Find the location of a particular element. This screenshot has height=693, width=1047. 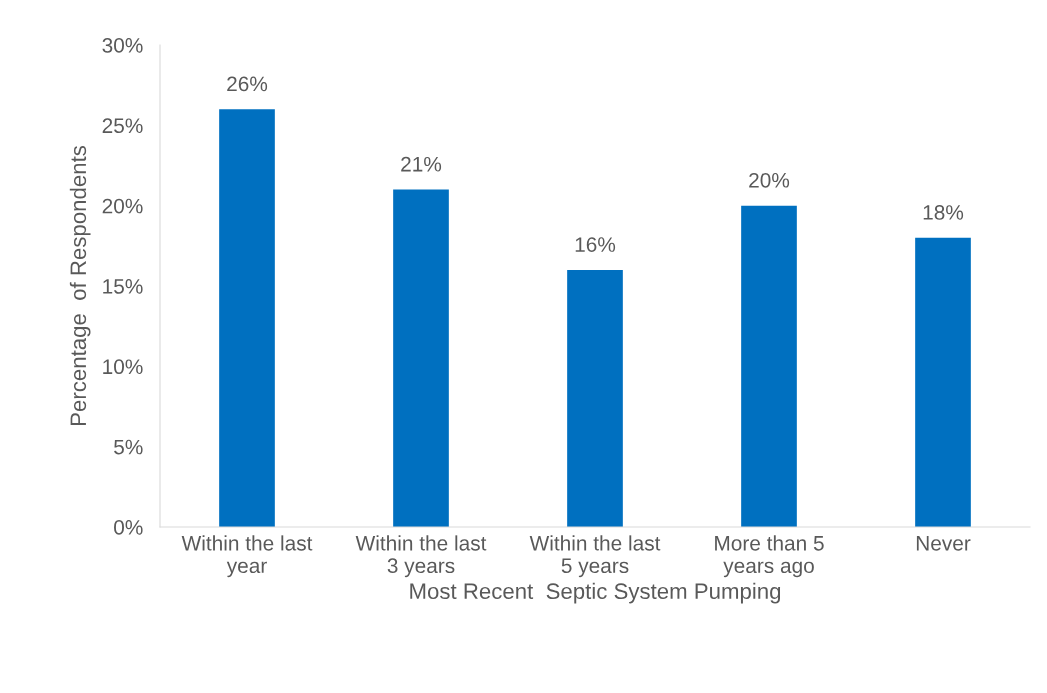

data-label: 20% is located at coordinates (769, 180).